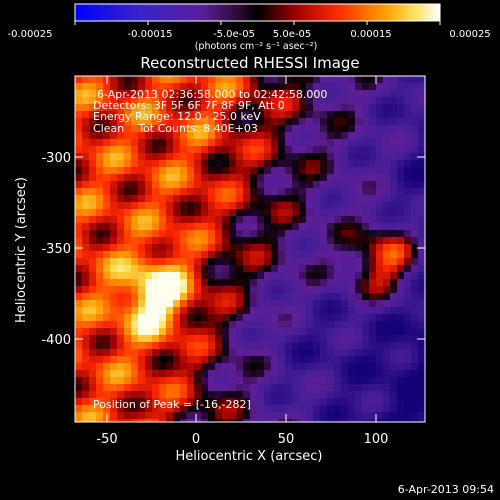 The height and width of the screenshot is (500, 500). Describe the element at coordinates (106, 439) in the screenshot. I see `x-tick-label: -50` at that location.